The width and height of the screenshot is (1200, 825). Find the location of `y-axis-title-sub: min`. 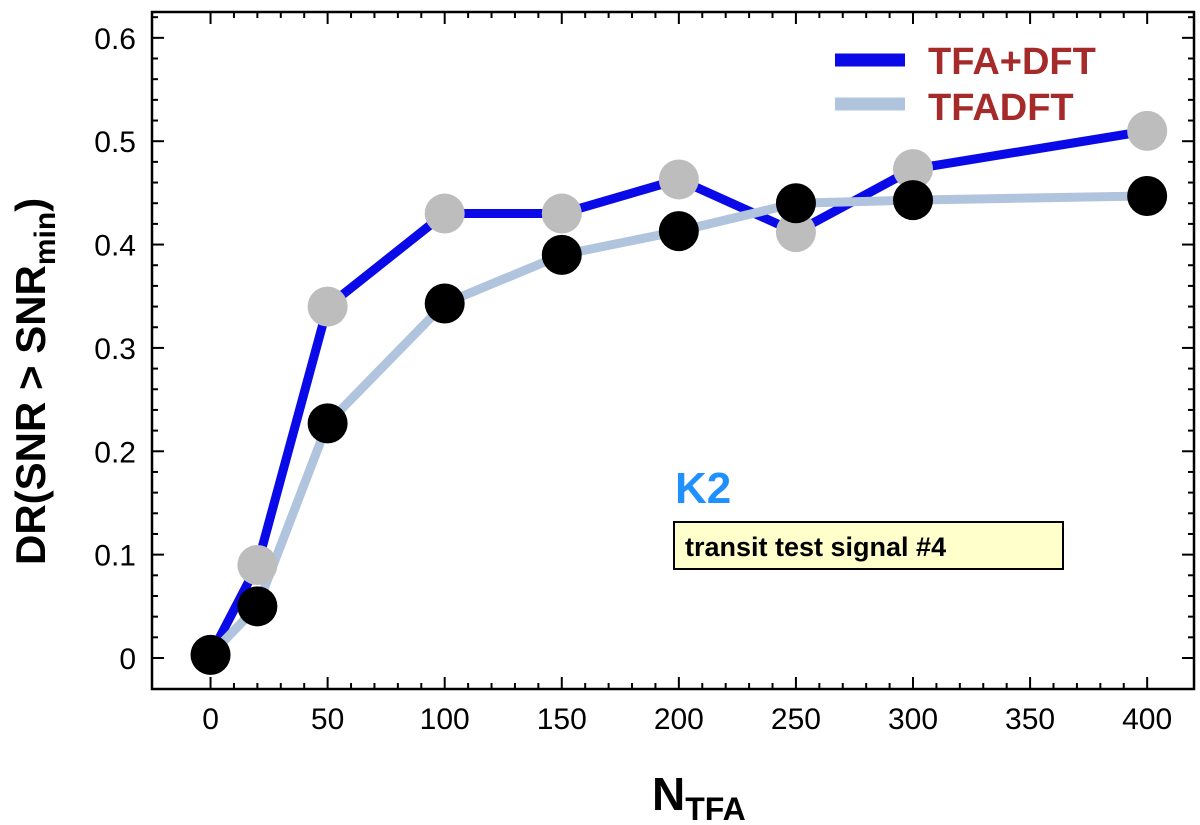

y-axis-title-sub: min is located at coordinates (45, 238).